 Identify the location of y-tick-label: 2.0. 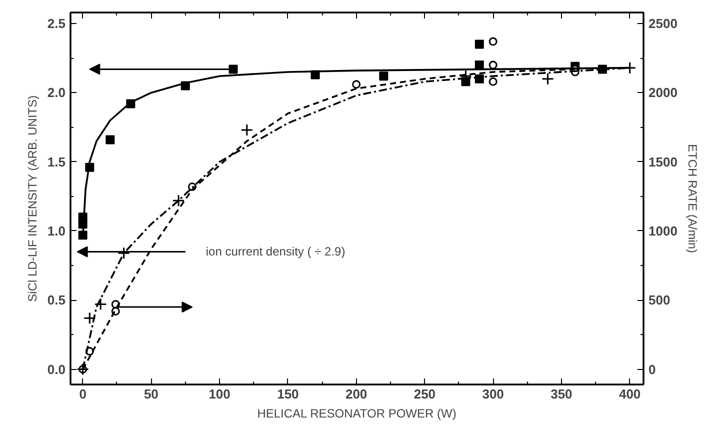
(56, 92).